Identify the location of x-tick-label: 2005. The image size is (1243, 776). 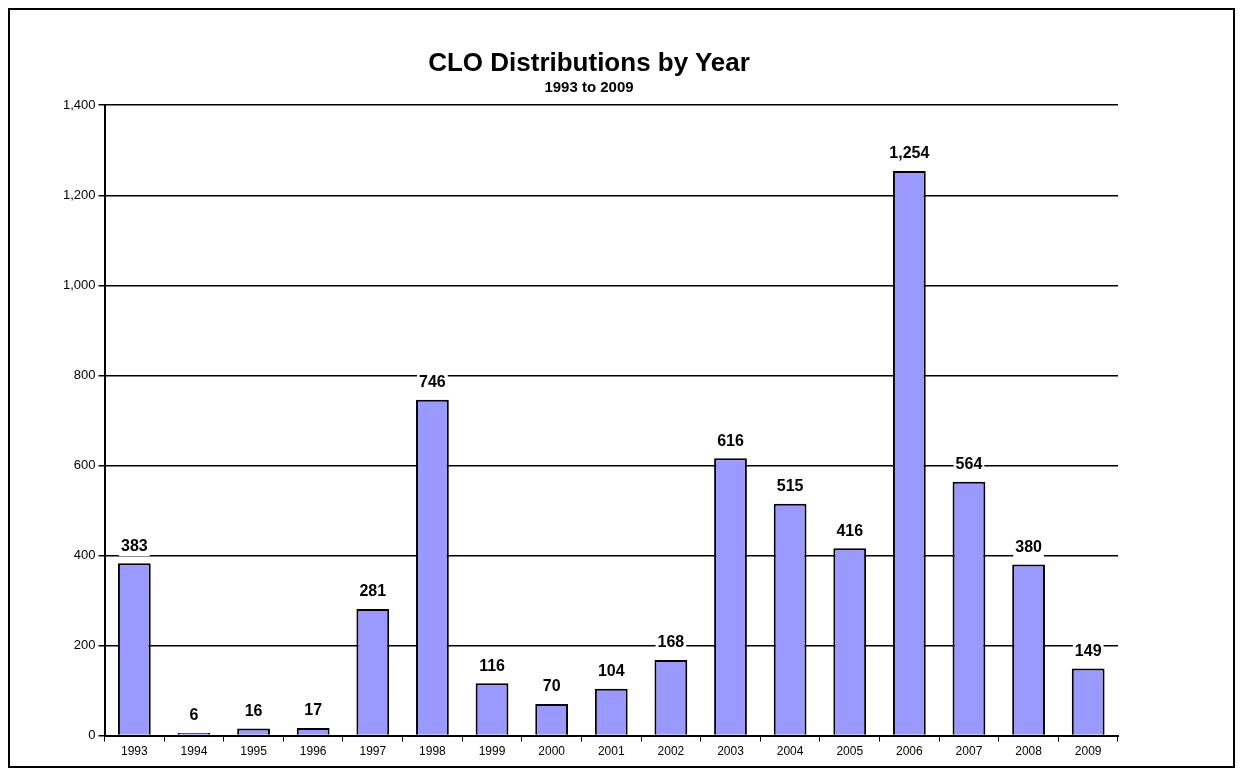
(850, 751).